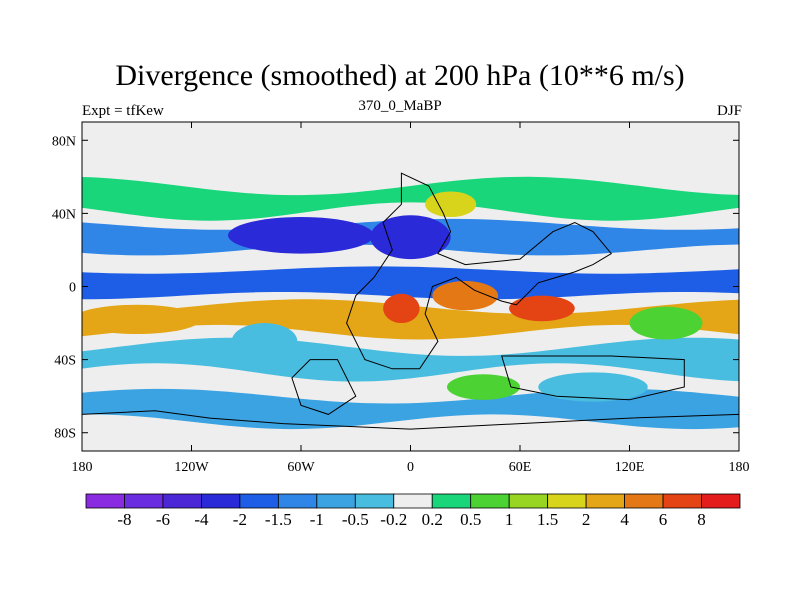 Image resolution: width=800 pixels, height=600 pixels. Describe the element at coordinates (191, 467) in the screenshot. I see `x-tick-label: 120W` at that location.